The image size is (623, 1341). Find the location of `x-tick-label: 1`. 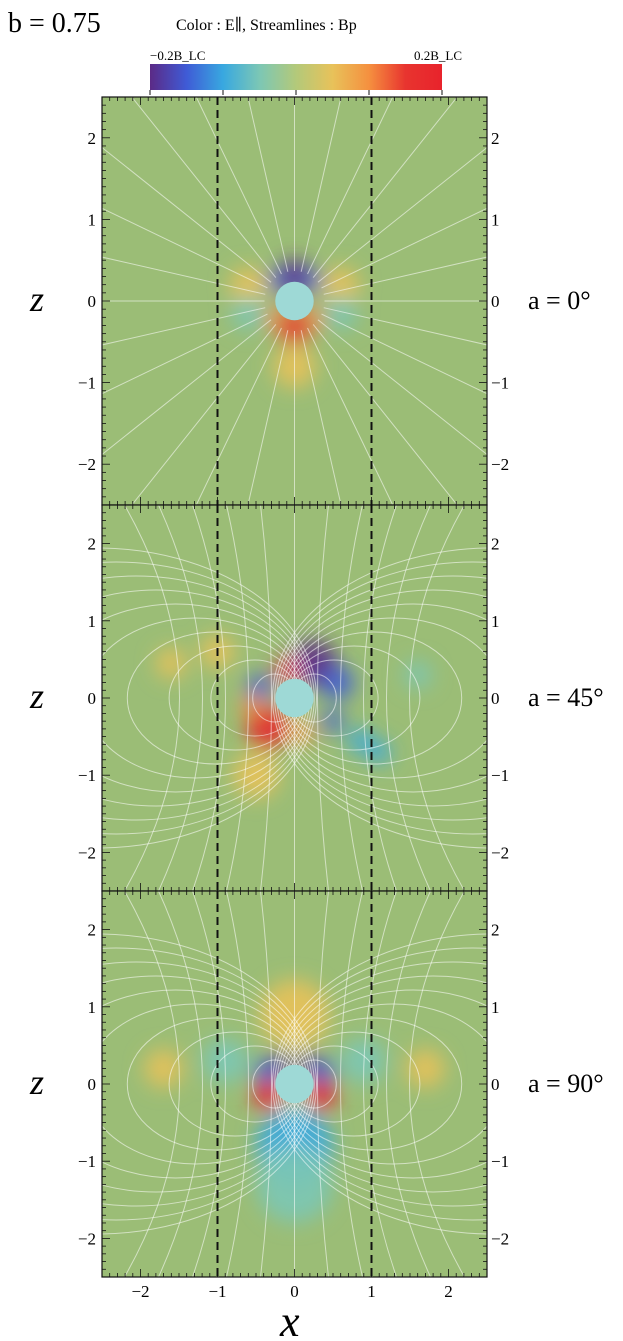

x-tick-label: 1 is located at coordinates (371, 1291).